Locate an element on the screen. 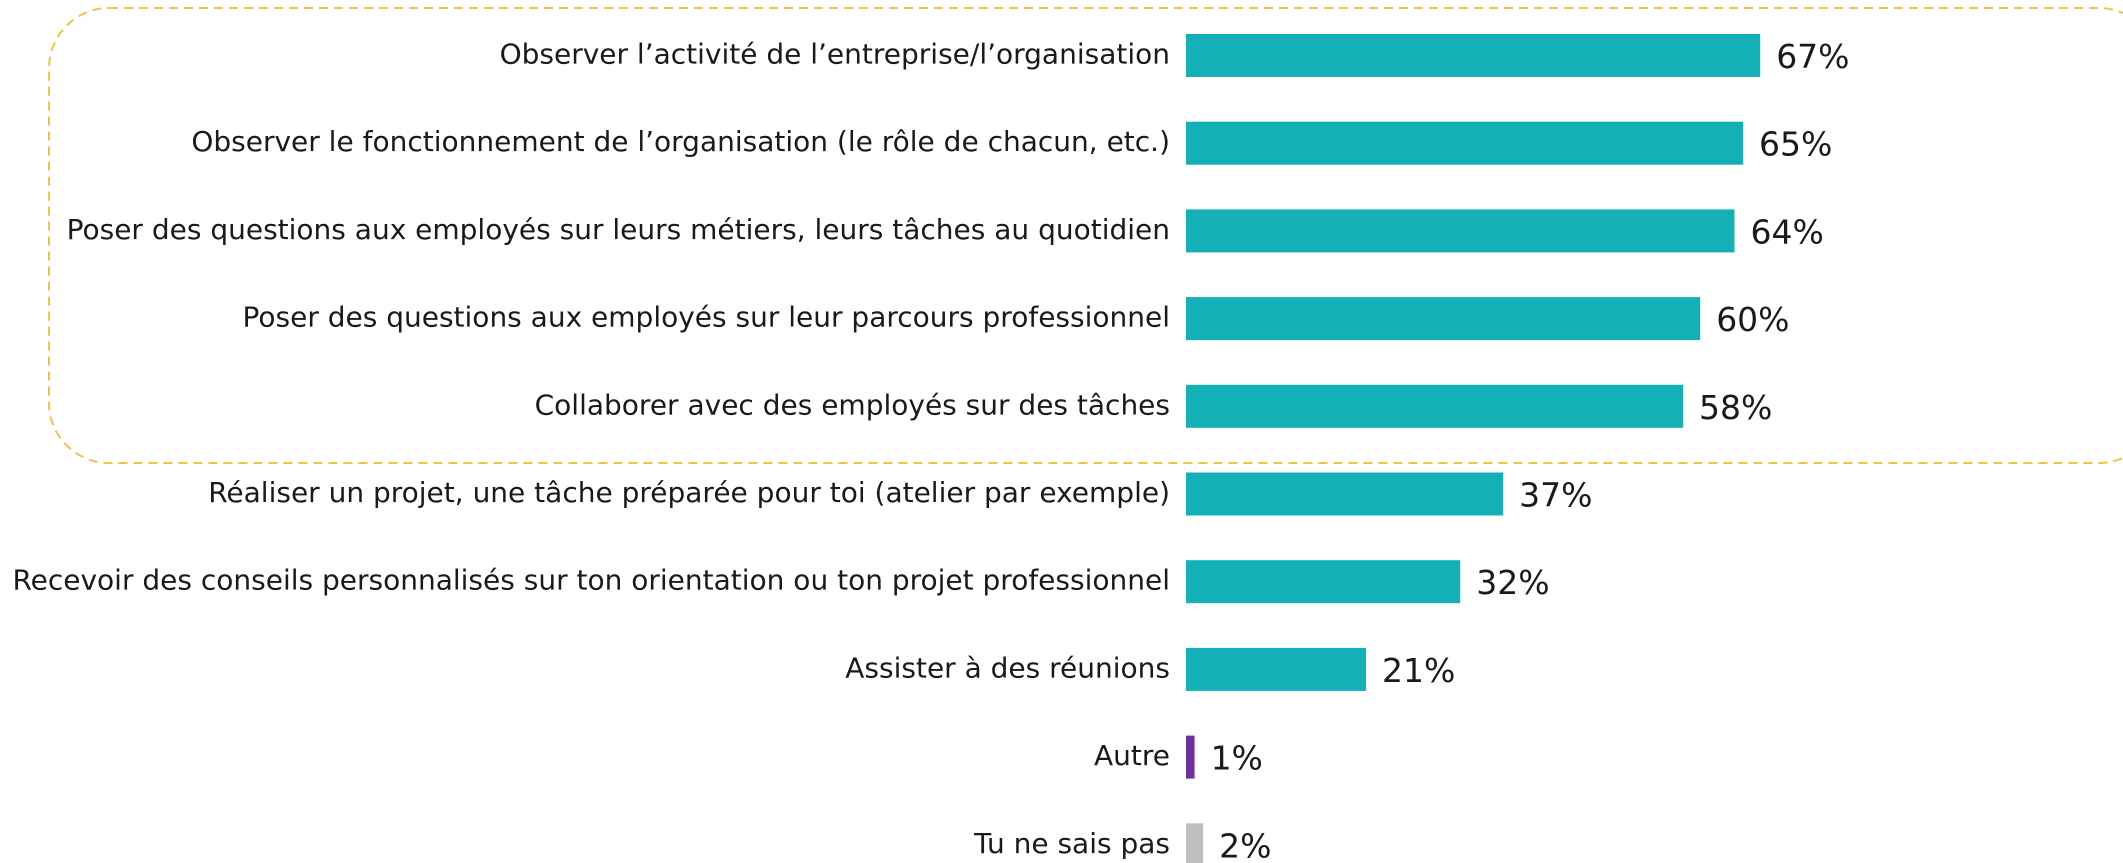 The image size is (2123, 863). category-label: Autre is located at coordinates (1132, 755).